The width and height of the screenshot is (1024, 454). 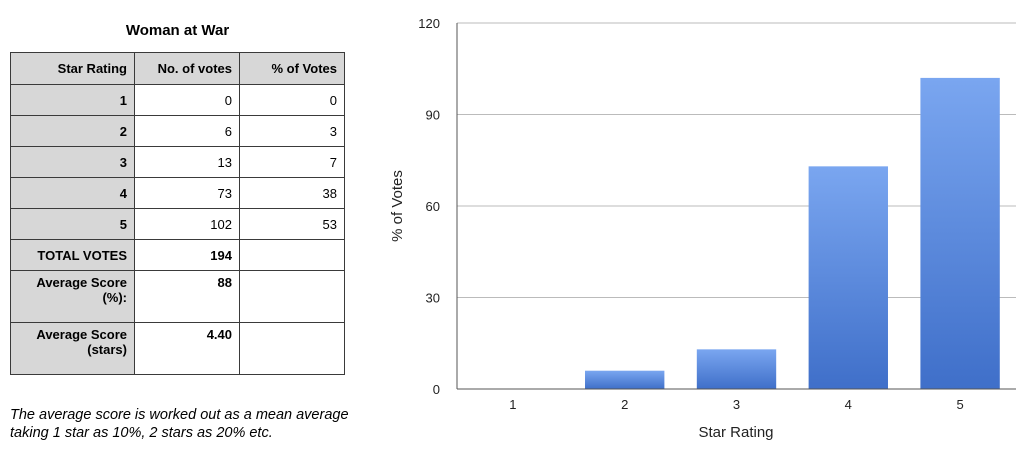 I want to click on header-percent-votes: % of Votes, so click(x=292, y=68).